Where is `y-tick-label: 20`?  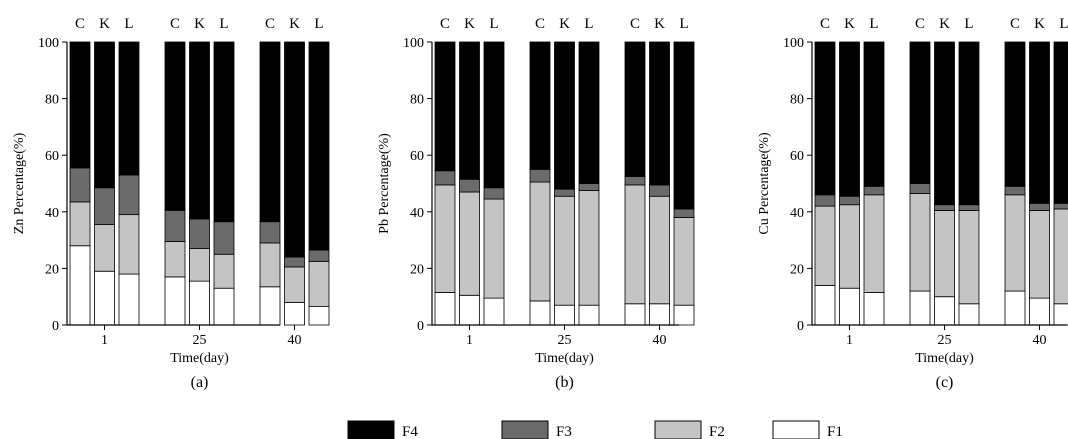
y-tick-label: 20 is located at coordinates (797, 269).